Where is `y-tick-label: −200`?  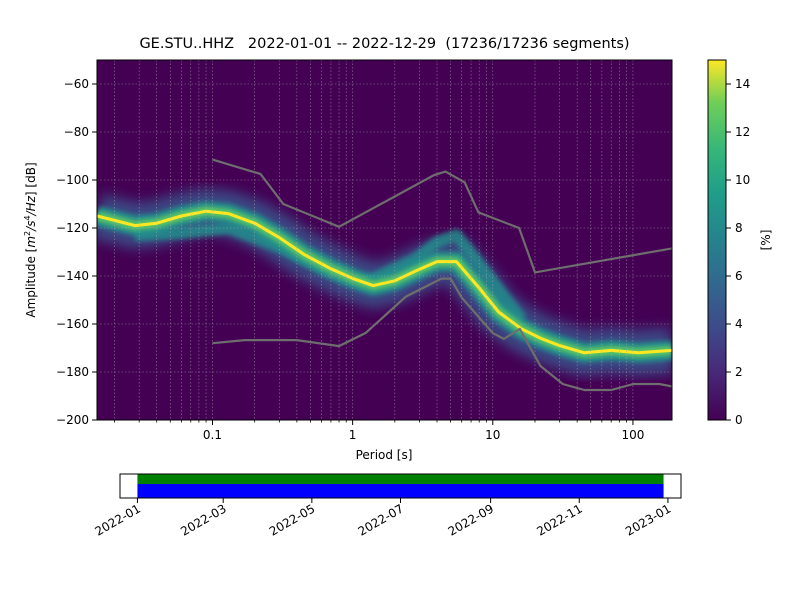 y-tick-label: −200 is located at coordinates (72, 420).